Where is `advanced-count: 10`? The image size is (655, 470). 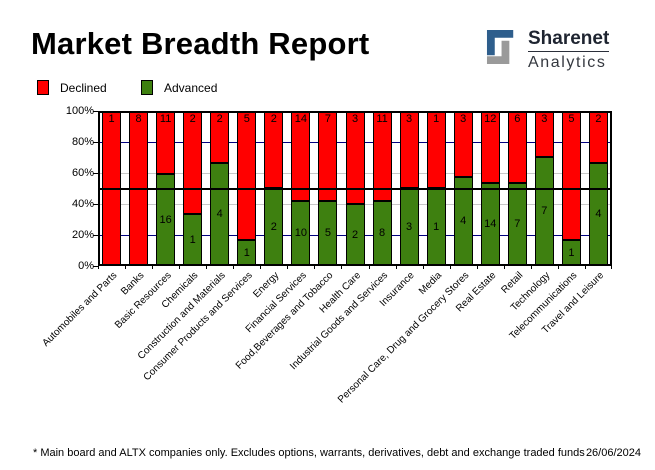
advanced-count: 10 is located at coordinates (301, 233).